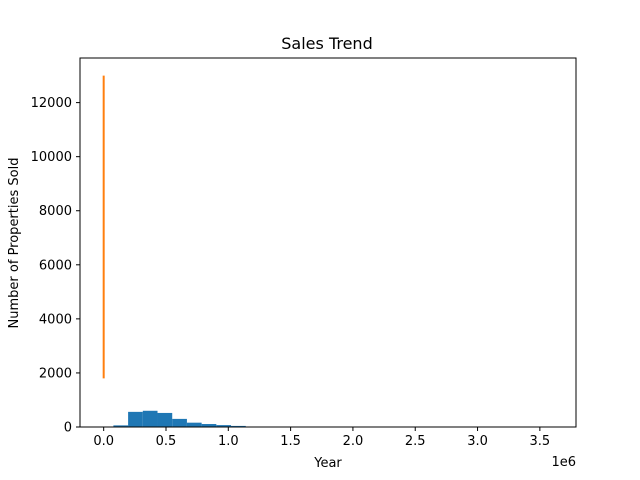 This screenshot has width=640, height=480. I want to click on x-axis-offset-text: 1e6, so click(563, 462).